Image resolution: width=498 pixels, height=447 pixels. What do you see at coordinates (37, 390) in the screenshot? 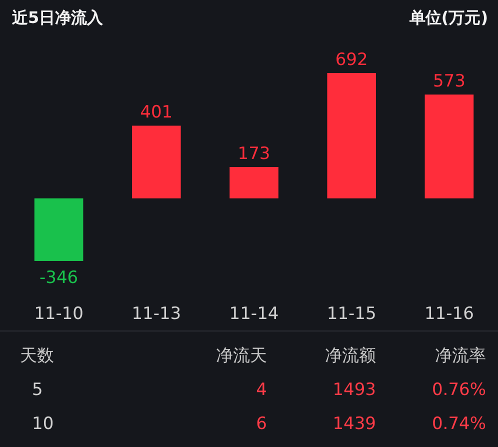
I see `text: 5` at bounding box center [37, 390].